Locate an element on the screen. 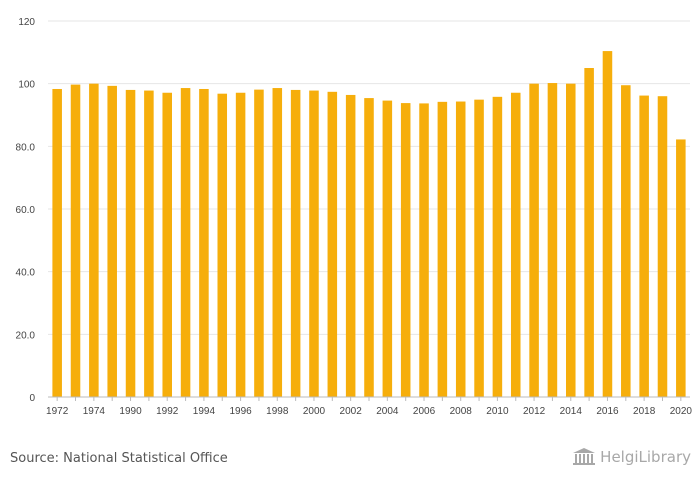  y-tick-label: 100 is located at coordinates (26, 85).